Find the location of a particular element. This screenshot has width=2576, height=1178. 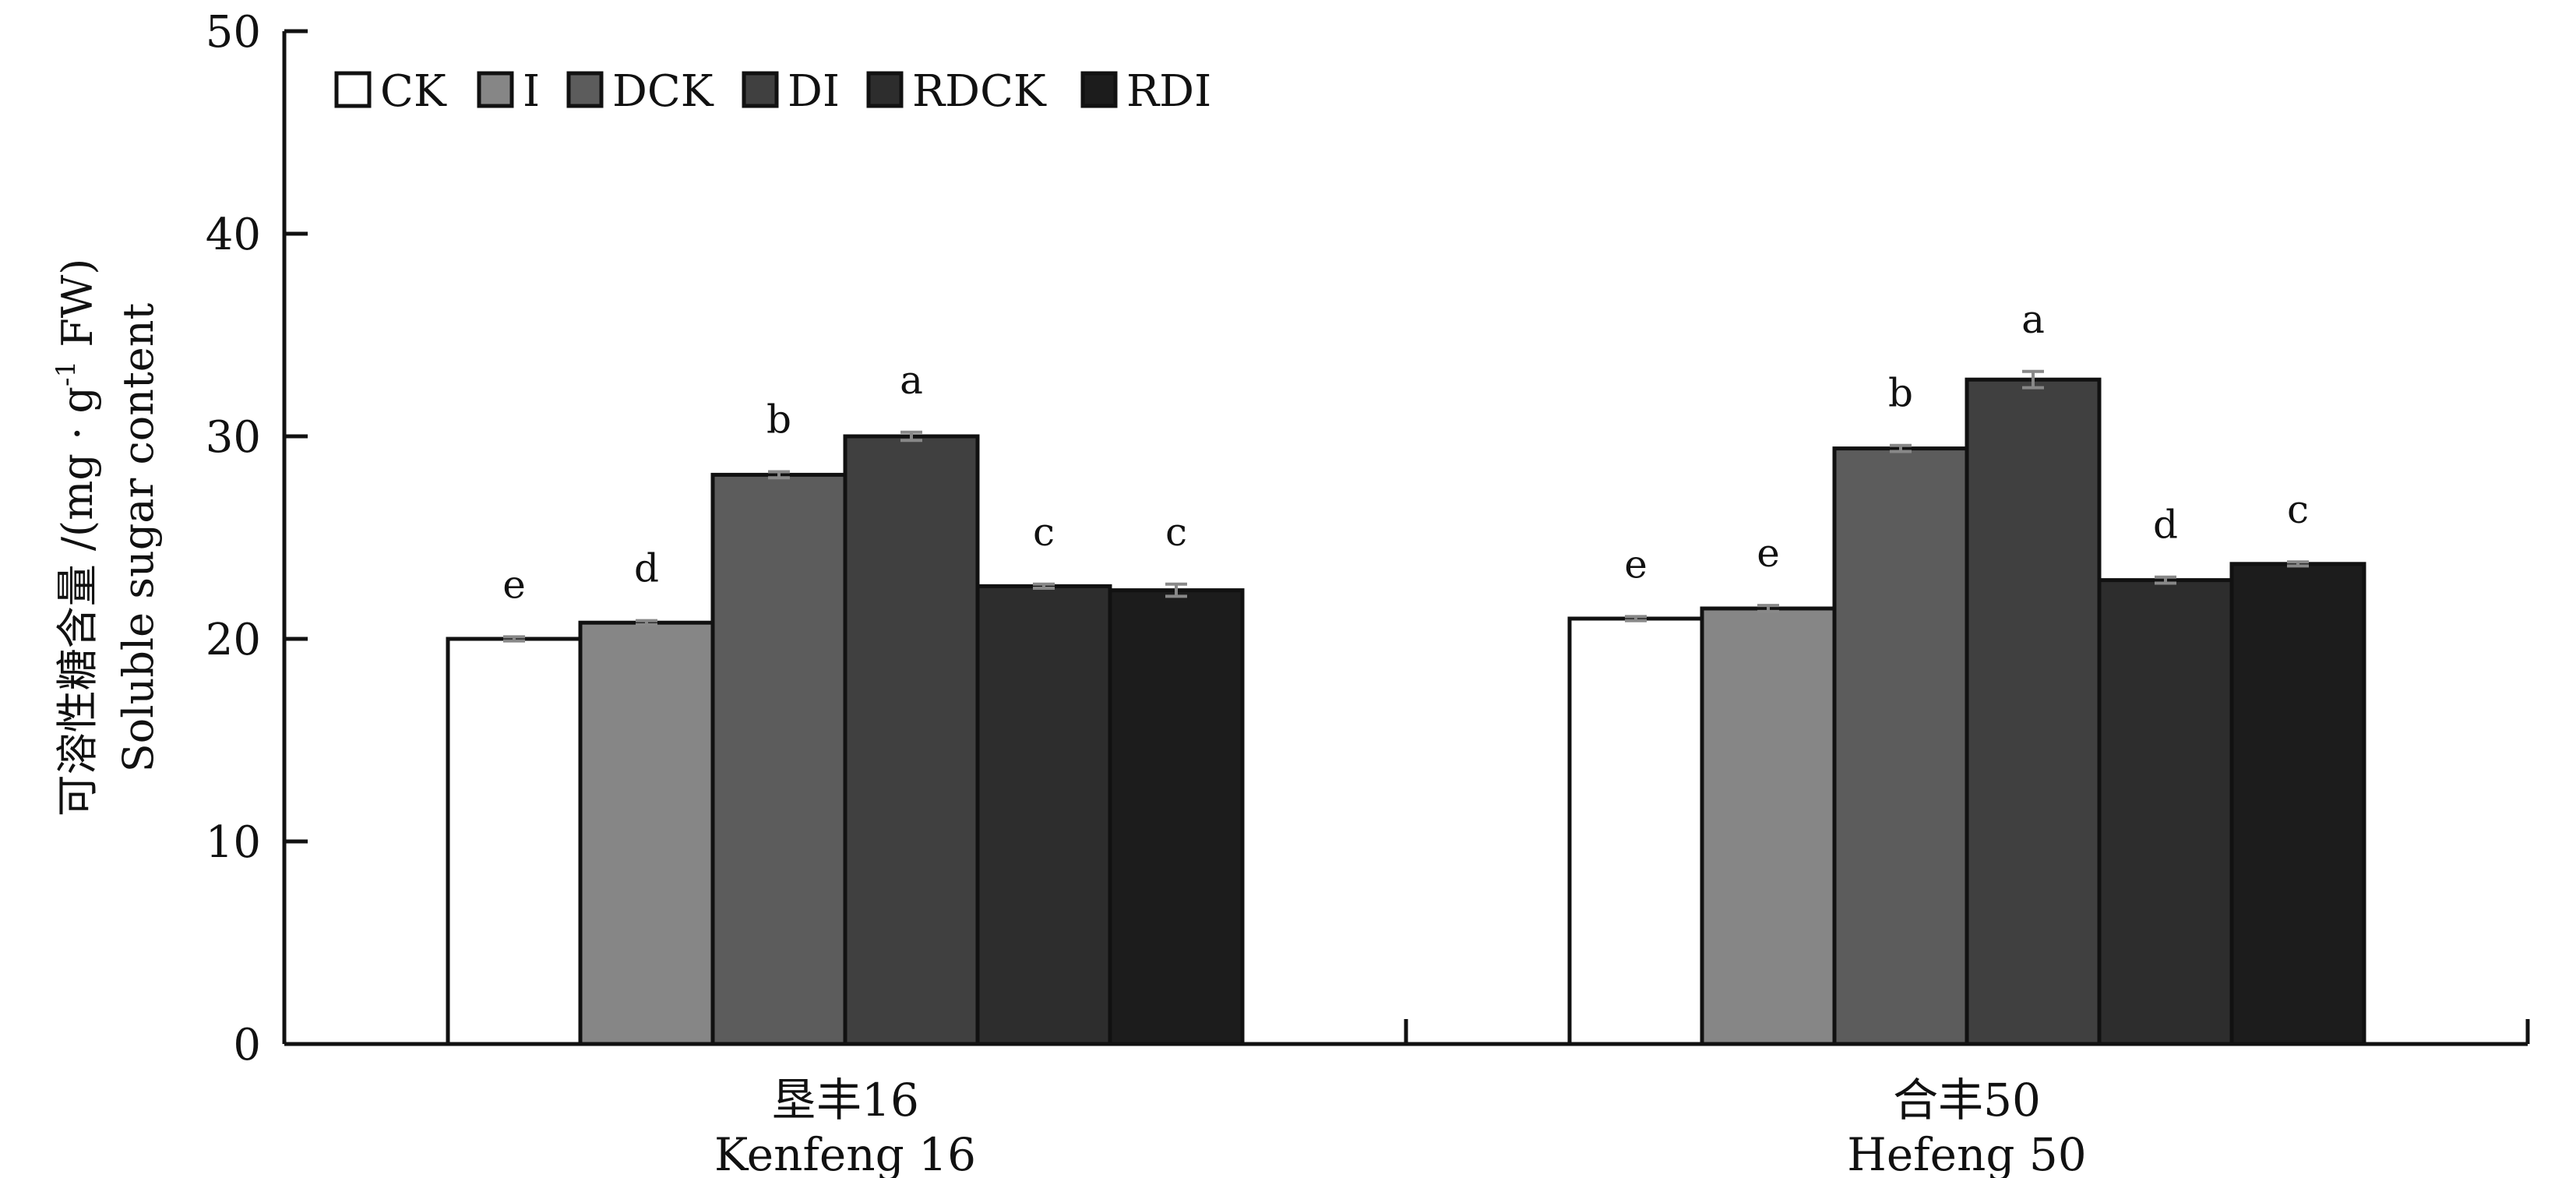

y-tick-label: 0 is located at coordinates (247, 1045).